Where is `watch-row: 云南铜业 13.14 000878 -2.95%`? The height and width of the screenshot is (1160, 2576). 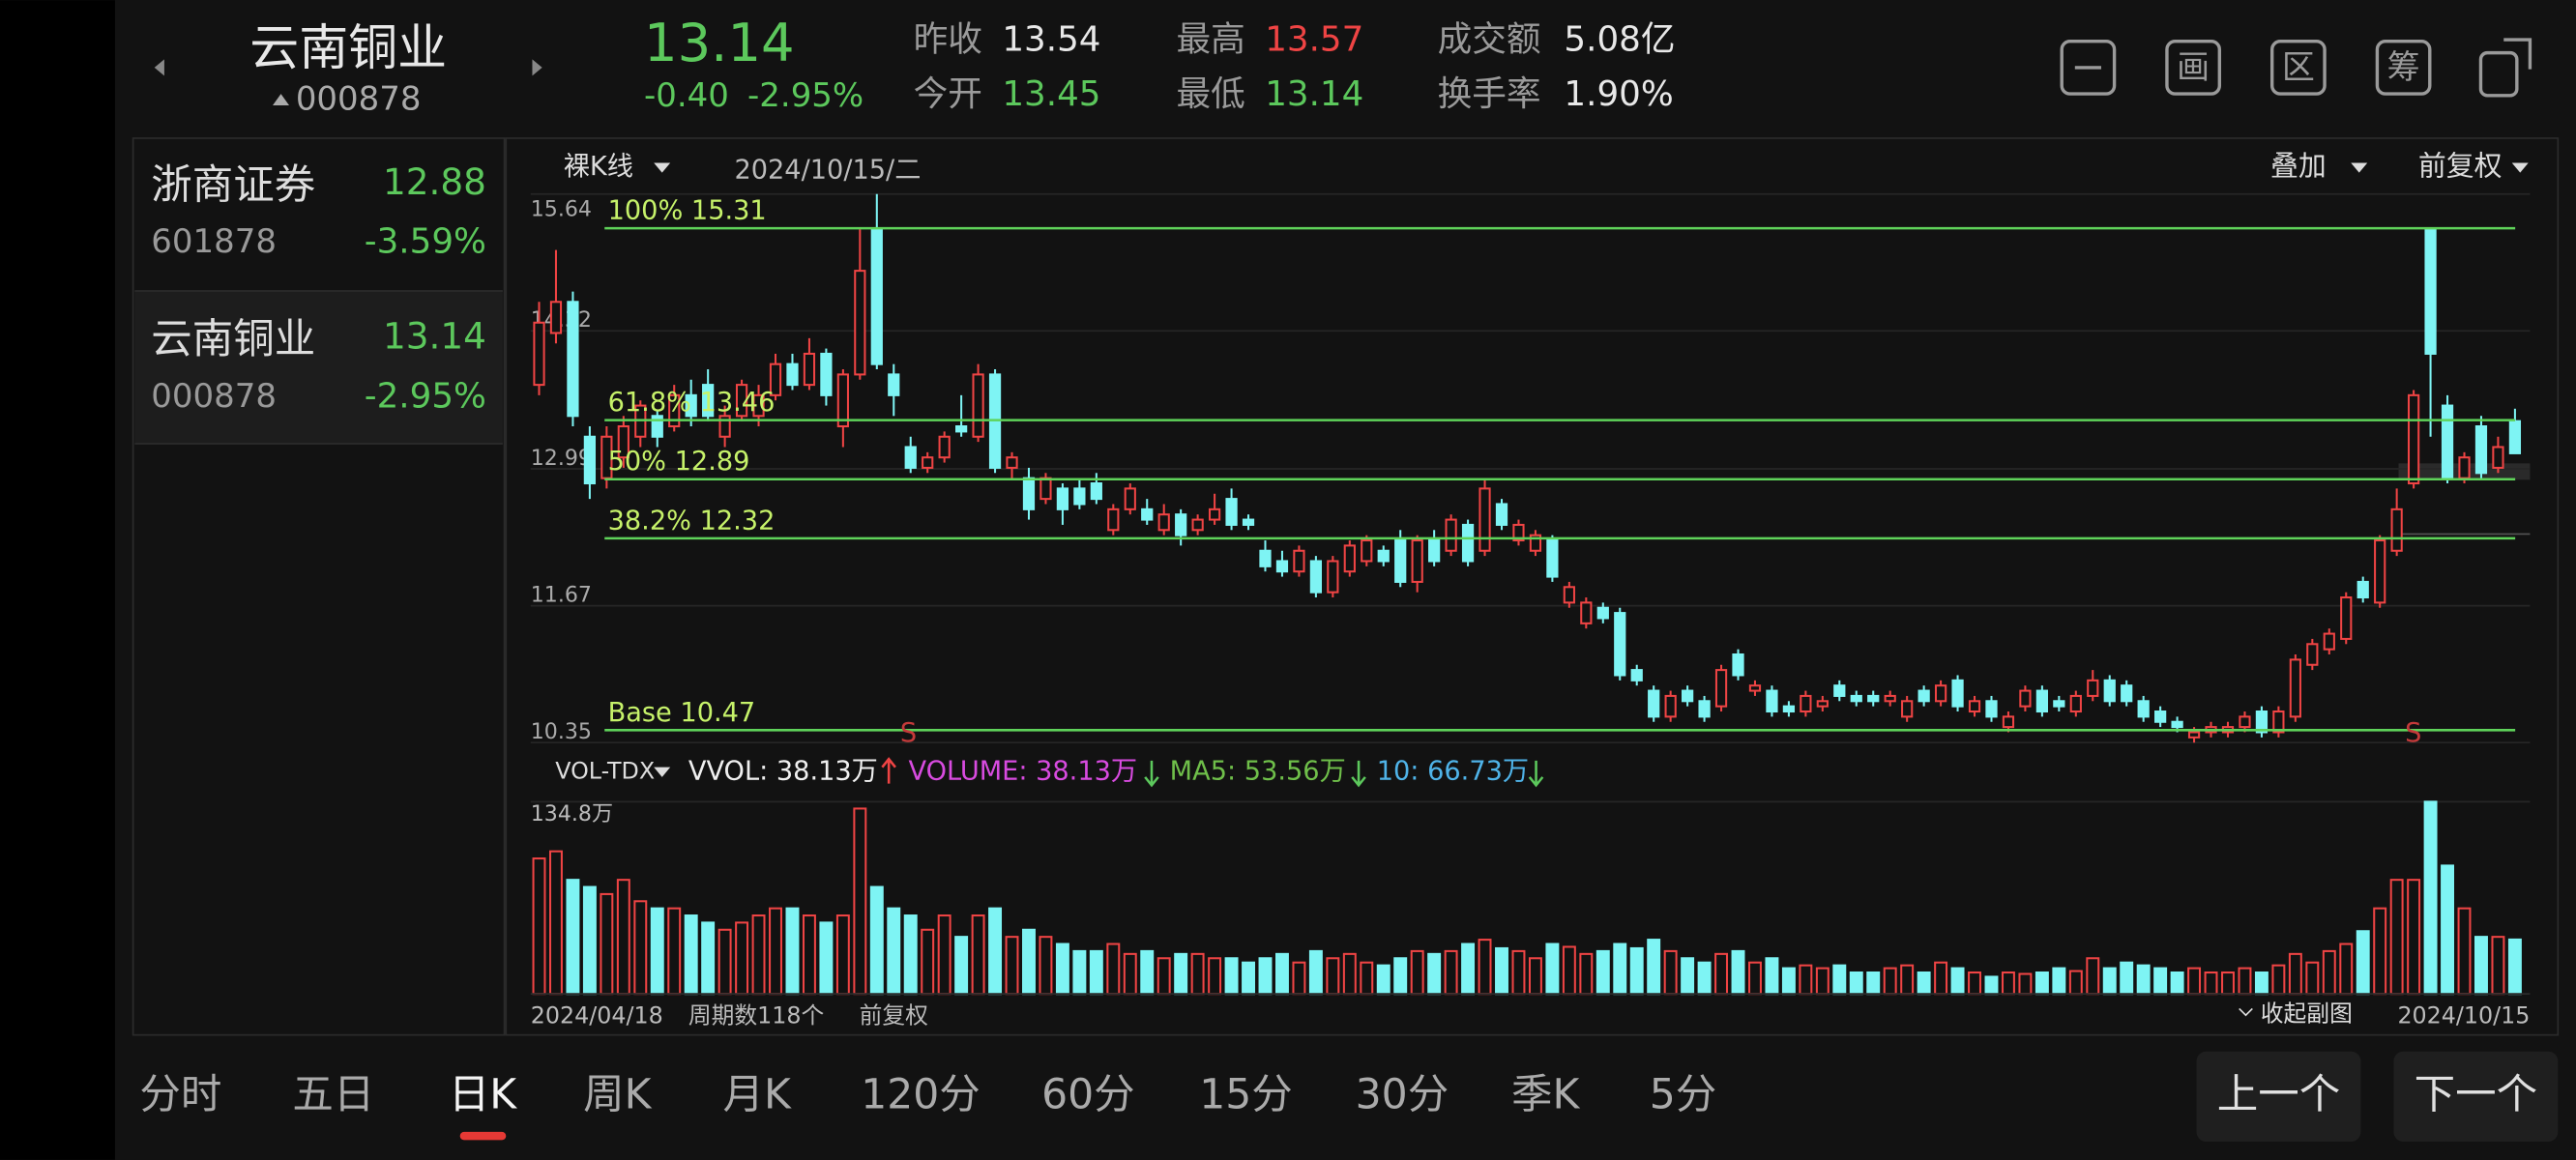
watch-row: 云南铜业 13.14 000878 -2.95% is located at coordinates (318, 366).